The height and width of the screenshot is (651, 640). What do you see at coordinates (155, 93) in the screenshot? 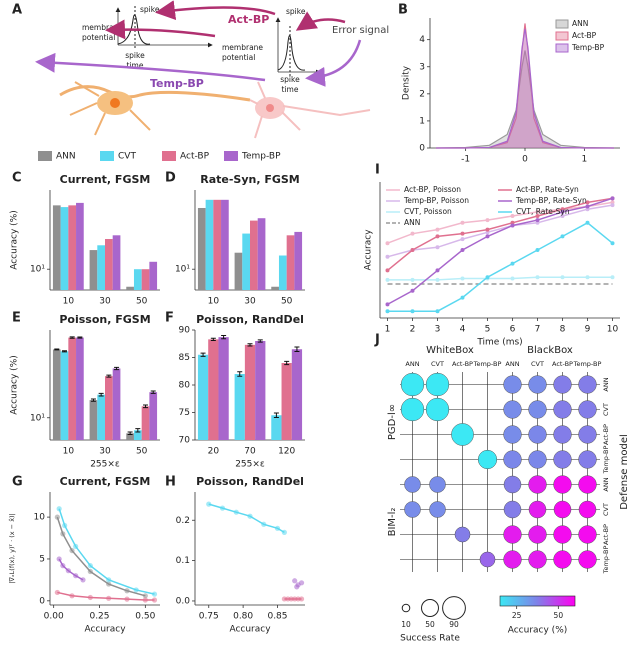
I see `neuron-axon` at bounding box center [155, 93].